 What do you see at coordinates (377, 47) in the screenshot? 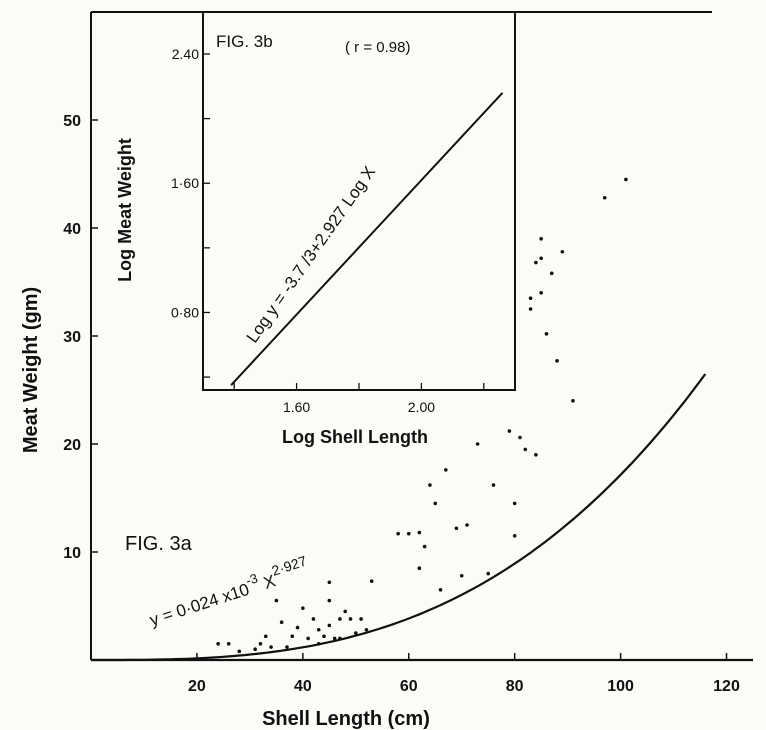
I see `correlation-label: ( r = 0.98)` at bounding box center [377, 47].